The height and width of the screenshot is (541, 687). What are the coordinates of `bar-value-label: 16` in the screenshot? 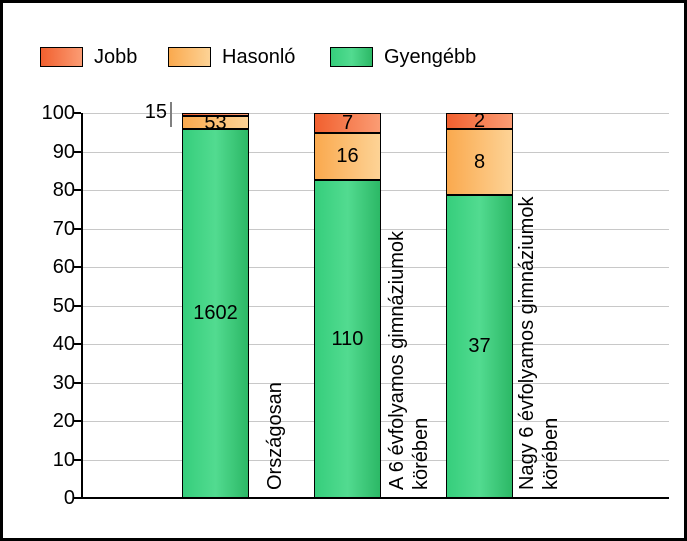 It's located at (347, 156).